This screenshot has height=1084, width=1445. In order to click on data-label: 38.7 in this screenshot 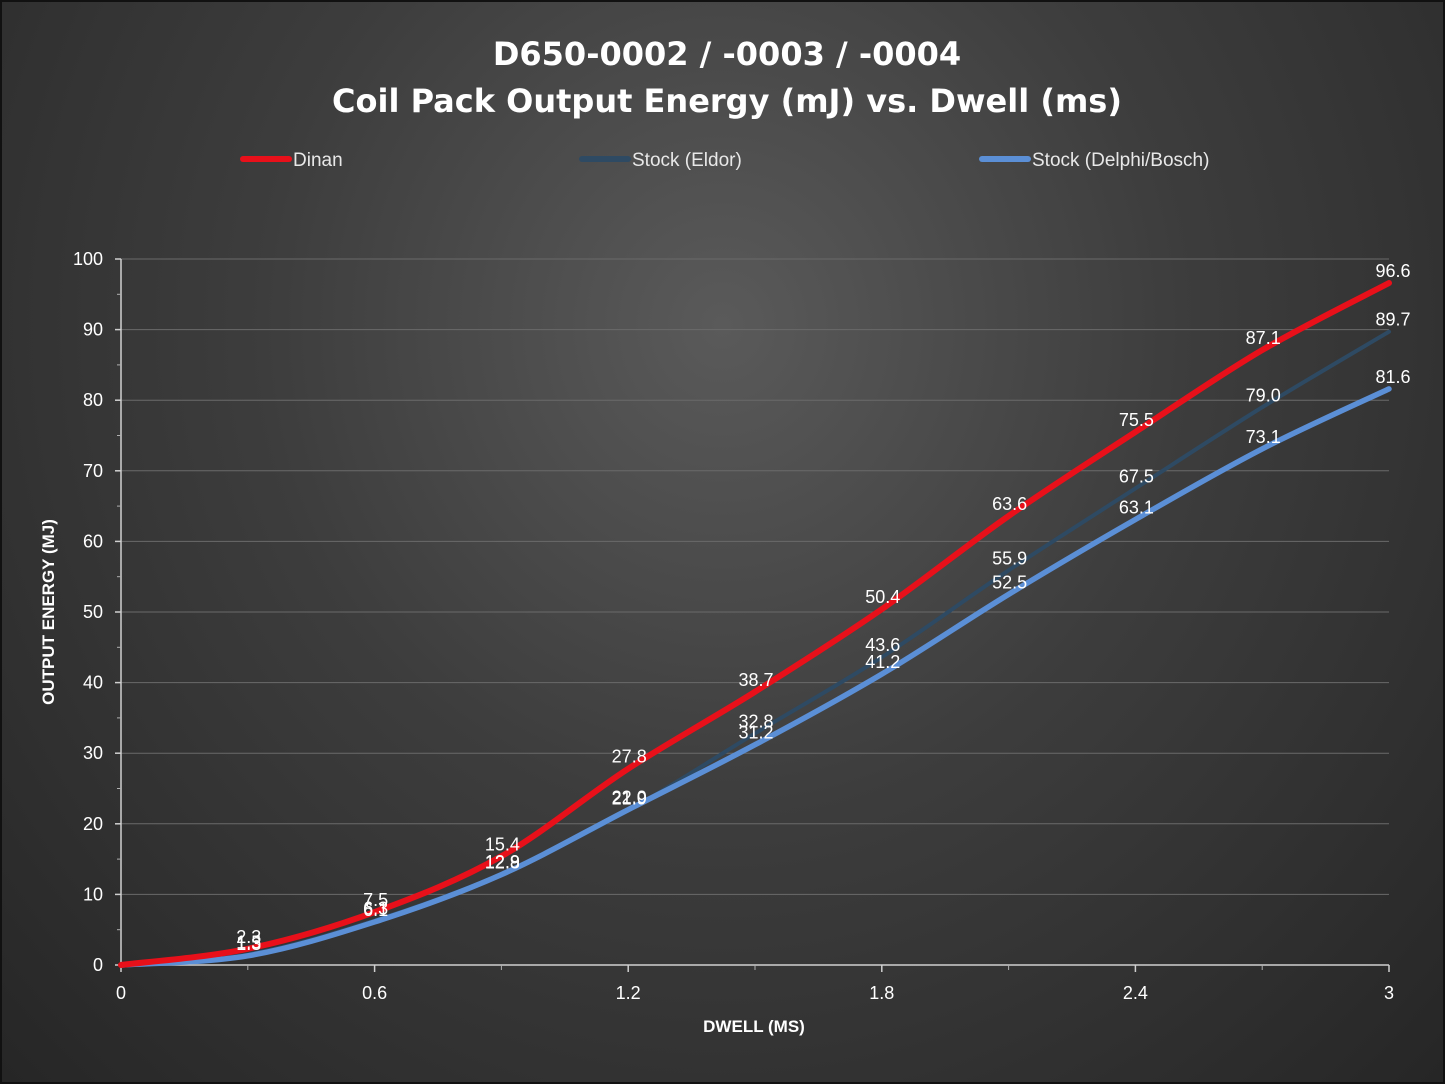, I will do `click(755, 680)`.